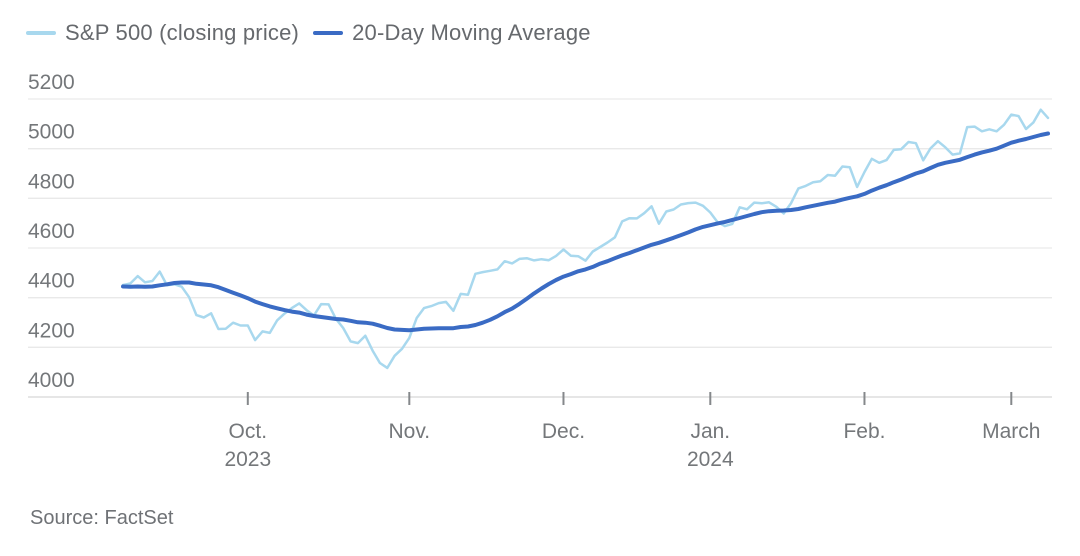 The image size is (1080, 556). I want to click on y-tick-label: 4600, so click(51, 231).